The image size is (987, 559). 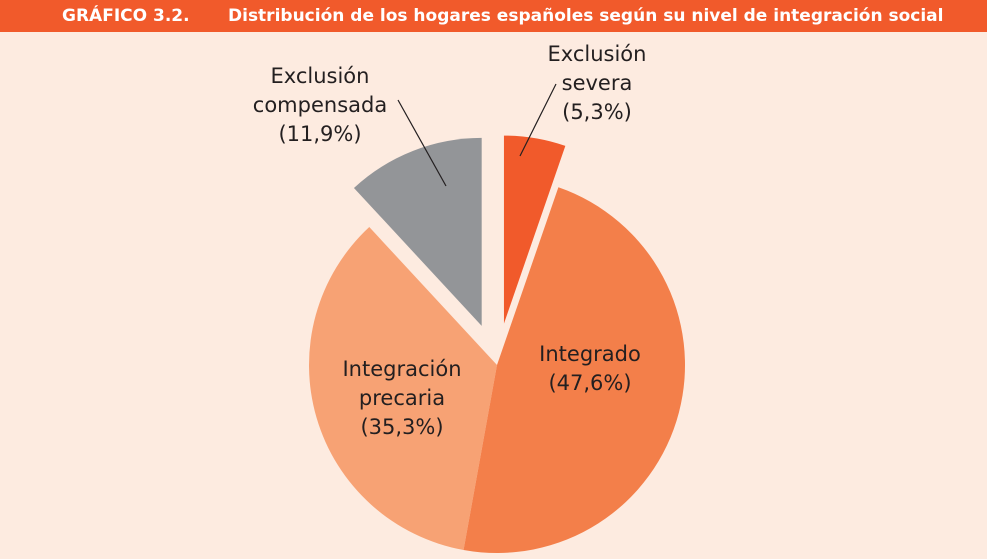 What do you see at coordinates (590, 383) in the screenshot?
I see `value-label: (47,6%)` at bounding box center [590, 383].